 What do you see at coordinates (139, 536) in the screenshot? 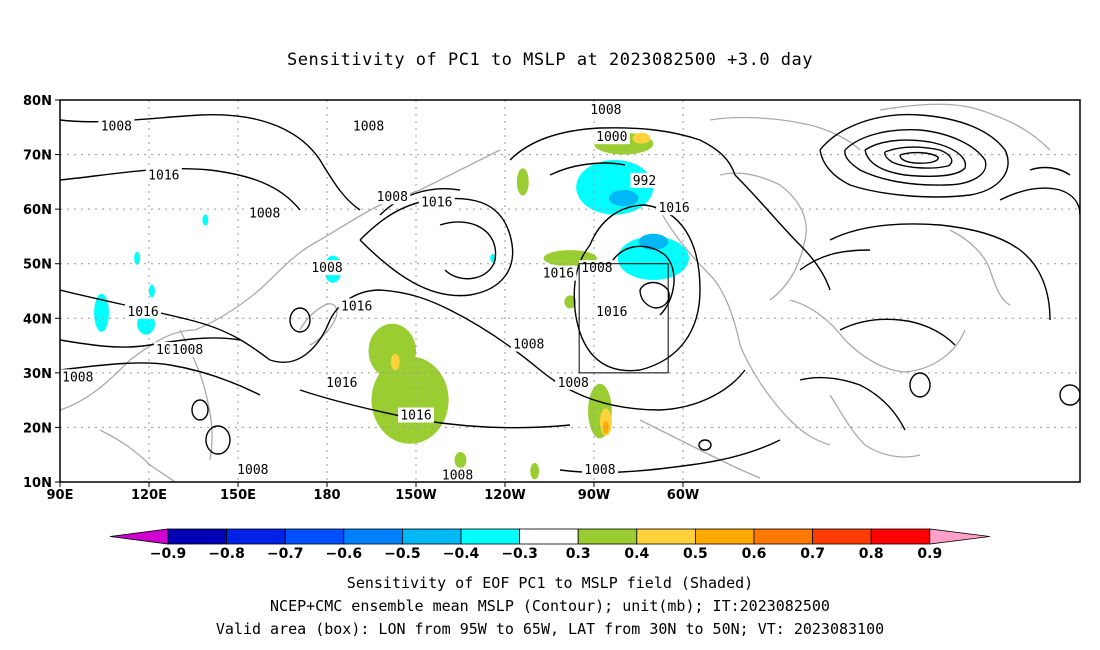
I see `colorbar-left-arrow` at bounding box center [139, 536].